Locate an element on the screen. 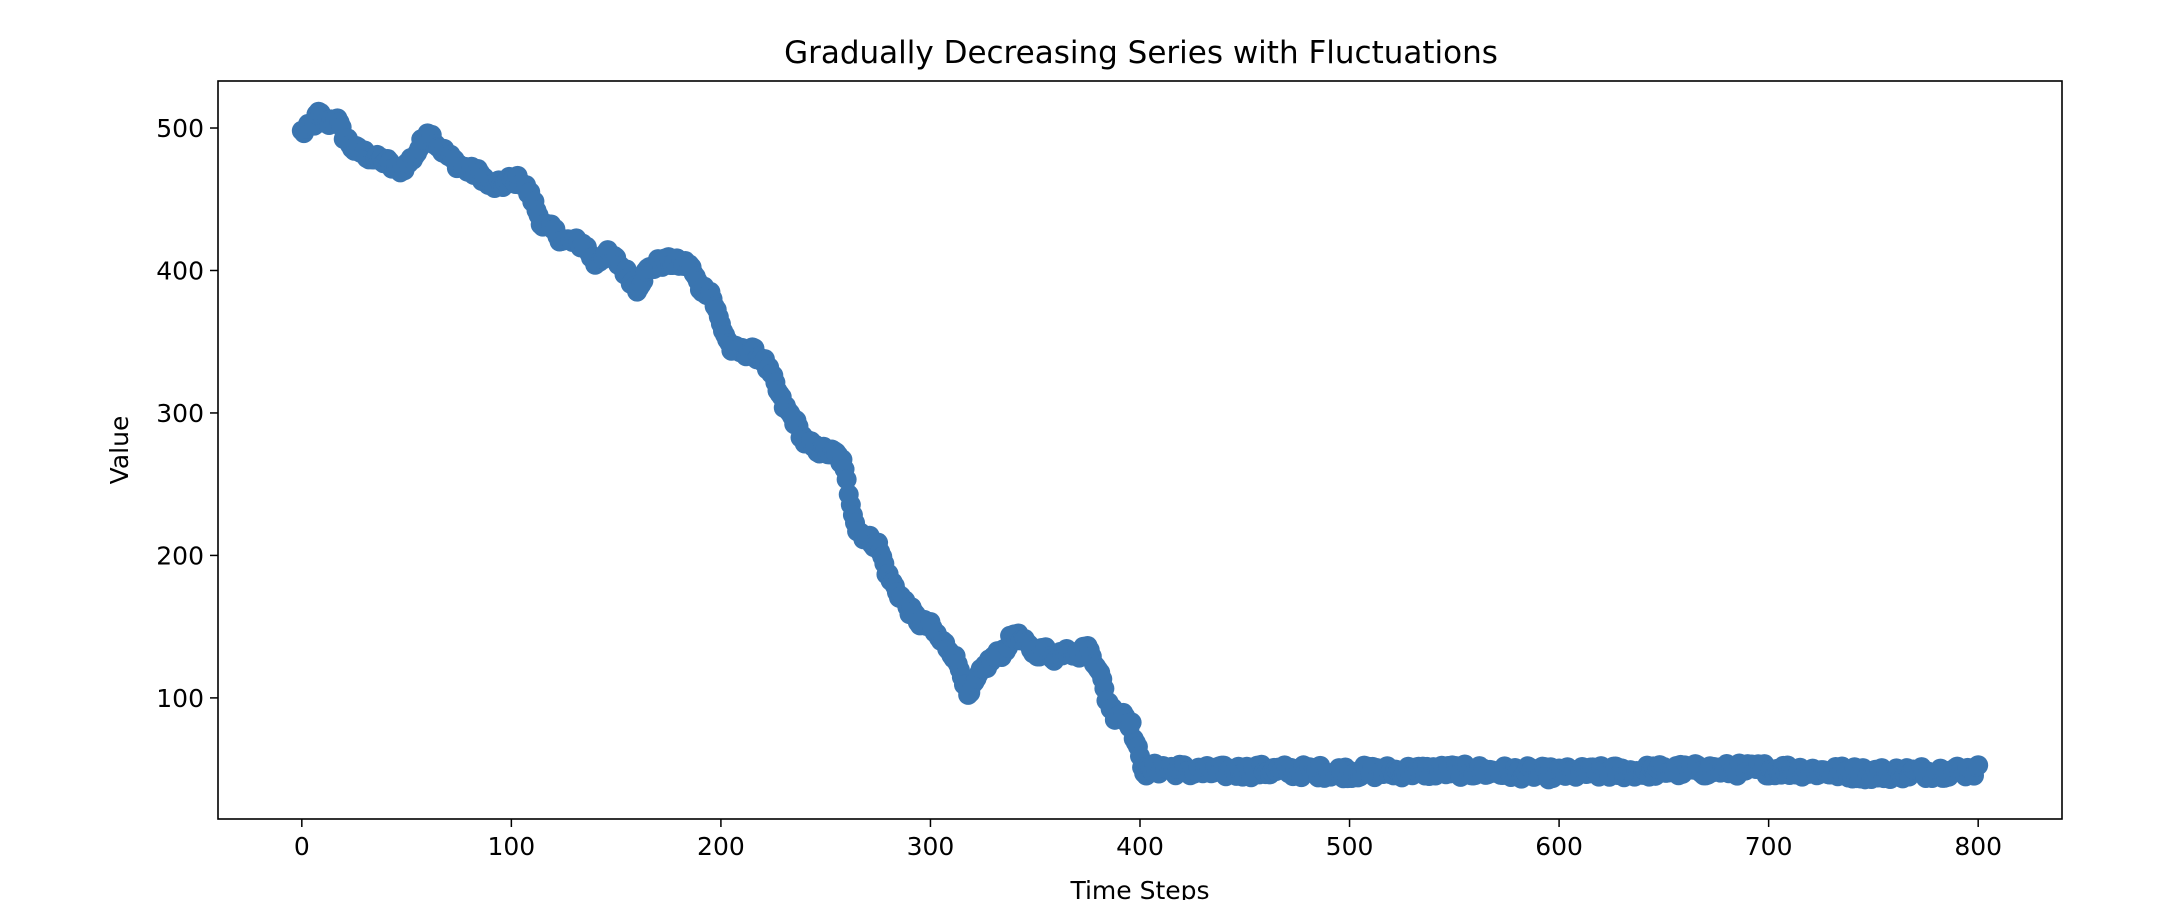 The width and height of the screenshot is (2170, 900). x-tick-label: 100 is located at coordinates (512, 846).